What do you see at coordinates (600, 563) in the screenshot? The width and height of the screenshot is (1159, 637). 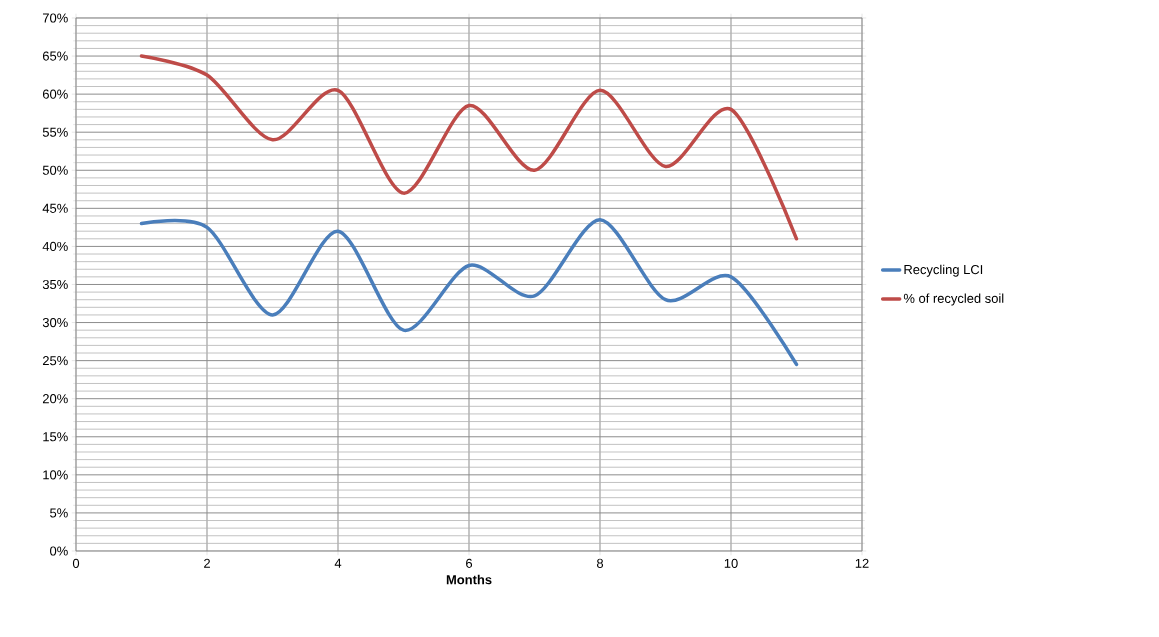 I see `x-tick-label: 8` at bounding box center [600, 563].